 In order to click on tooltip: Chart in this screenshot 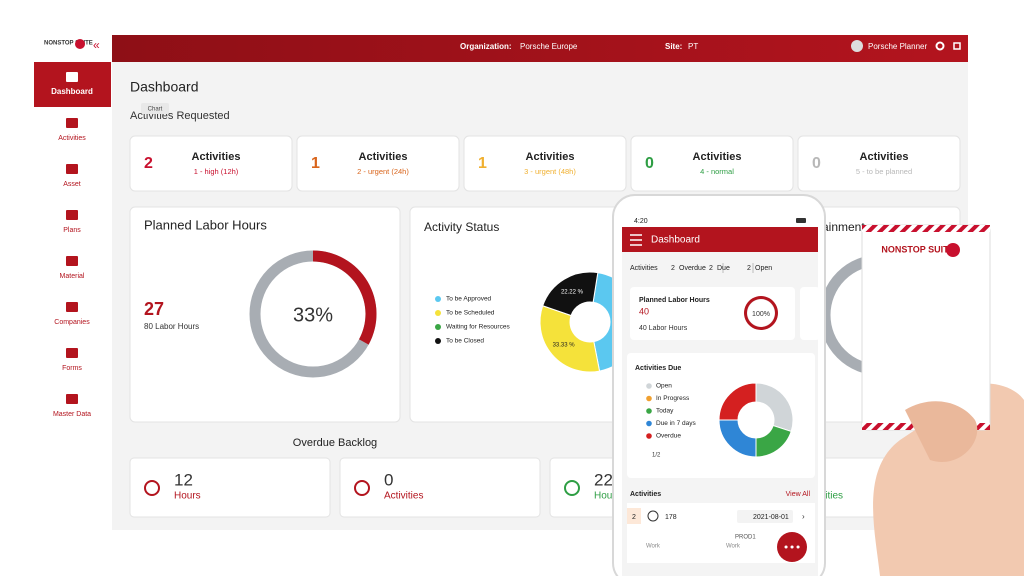, I will do `click(155, 110)`.